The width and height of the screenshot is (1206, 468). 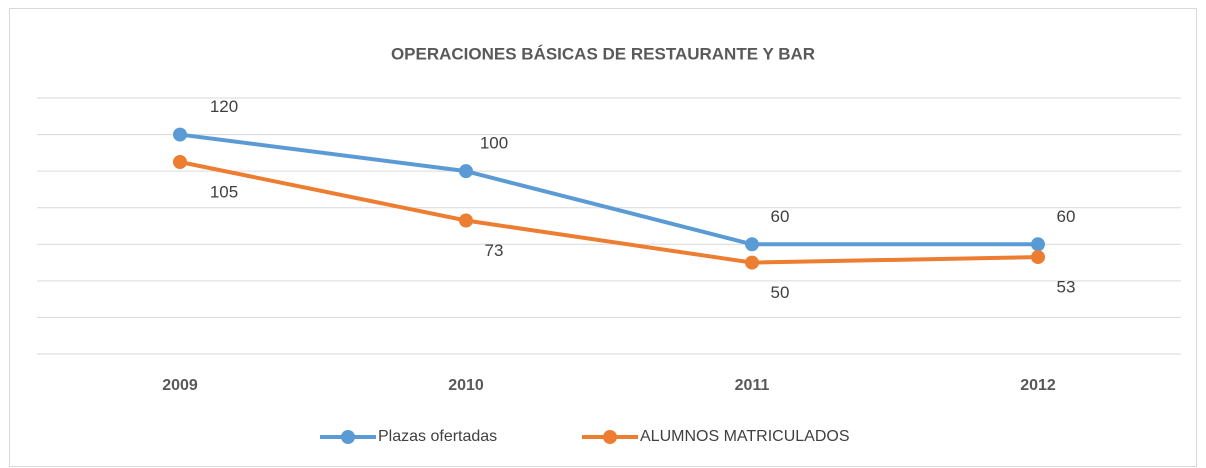 I want to click on data-label: 50, so click(x=780, y=292).